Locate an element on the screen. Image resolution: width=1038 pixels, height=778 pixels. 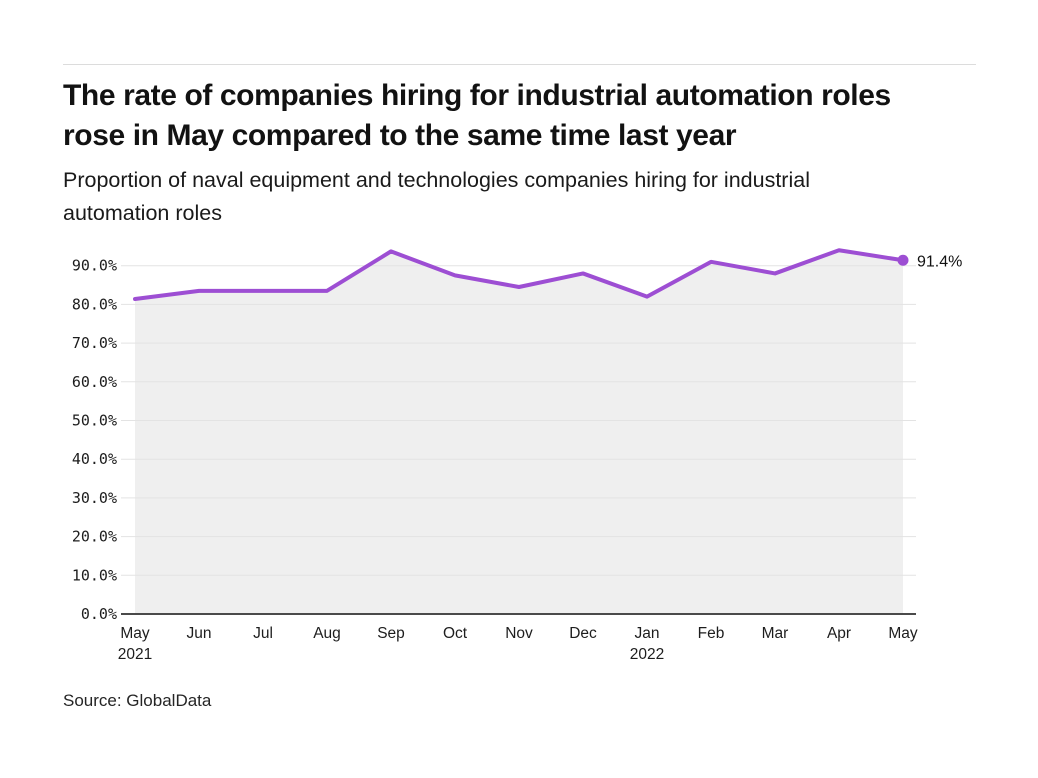
y-tick-label: 40.0% is located at coordinates (94, 459).